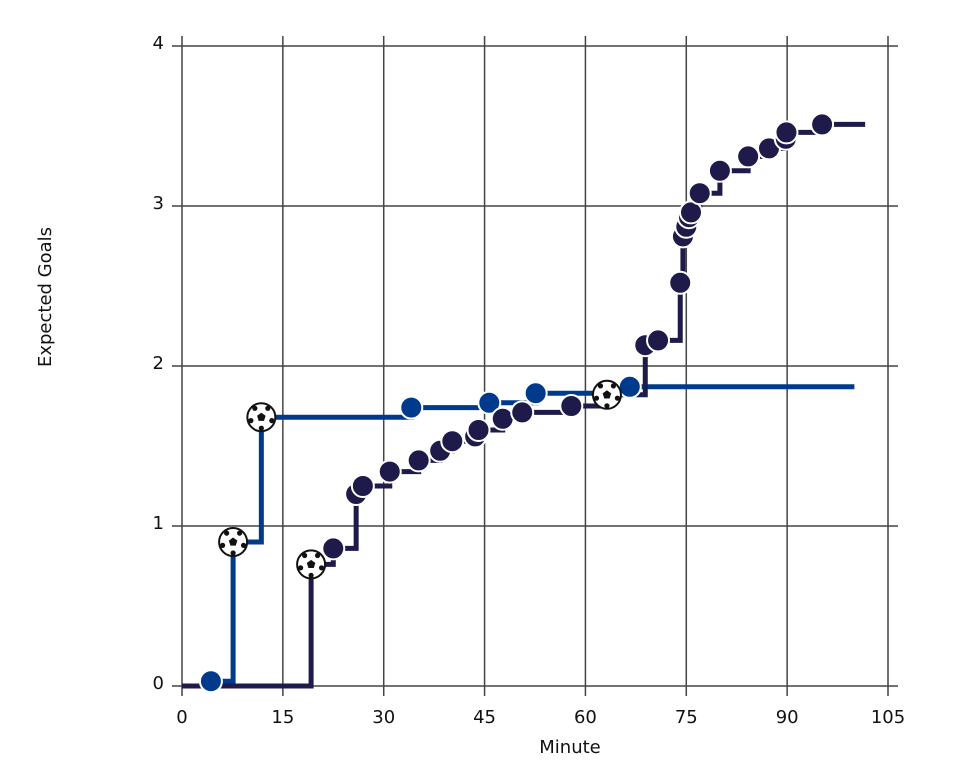  What do you see at coordinates (383, 717) in the screenshot?
I see `x-tick-label: 30` at bounding box center [383, 717].